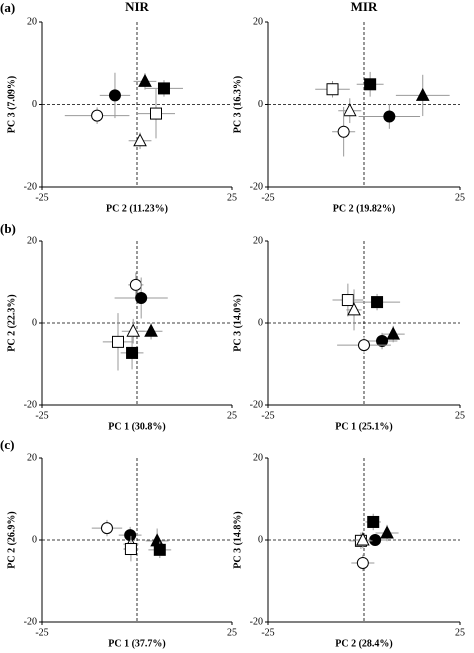 The height and width of the screenshot is (653, 474). What do you see at coordinates (237, 323) in the screenshot?
I see `y-axis-label: PC 3 (14.0%)` at bounding box center [237, 323].